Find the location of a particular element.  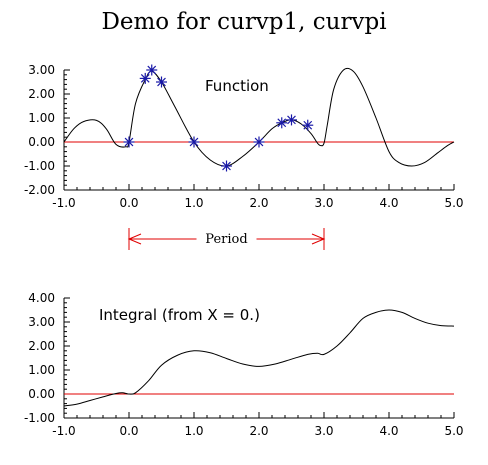

figure-title: Demo for curvp1, curvpi is located at coordinates (243, 22).